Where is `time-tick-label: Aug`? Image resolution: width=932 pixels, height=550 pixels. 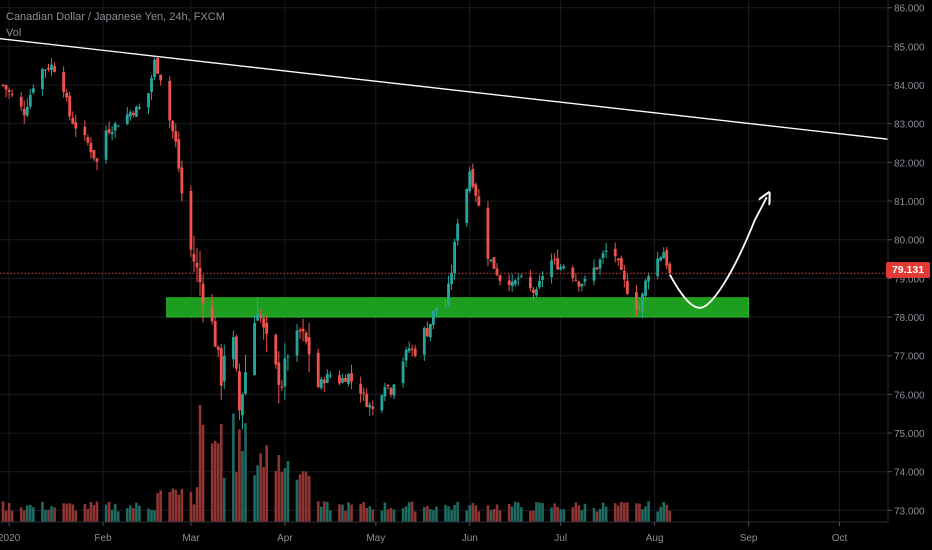
time-tick-label: Aug is located at coordinates (655, 538).